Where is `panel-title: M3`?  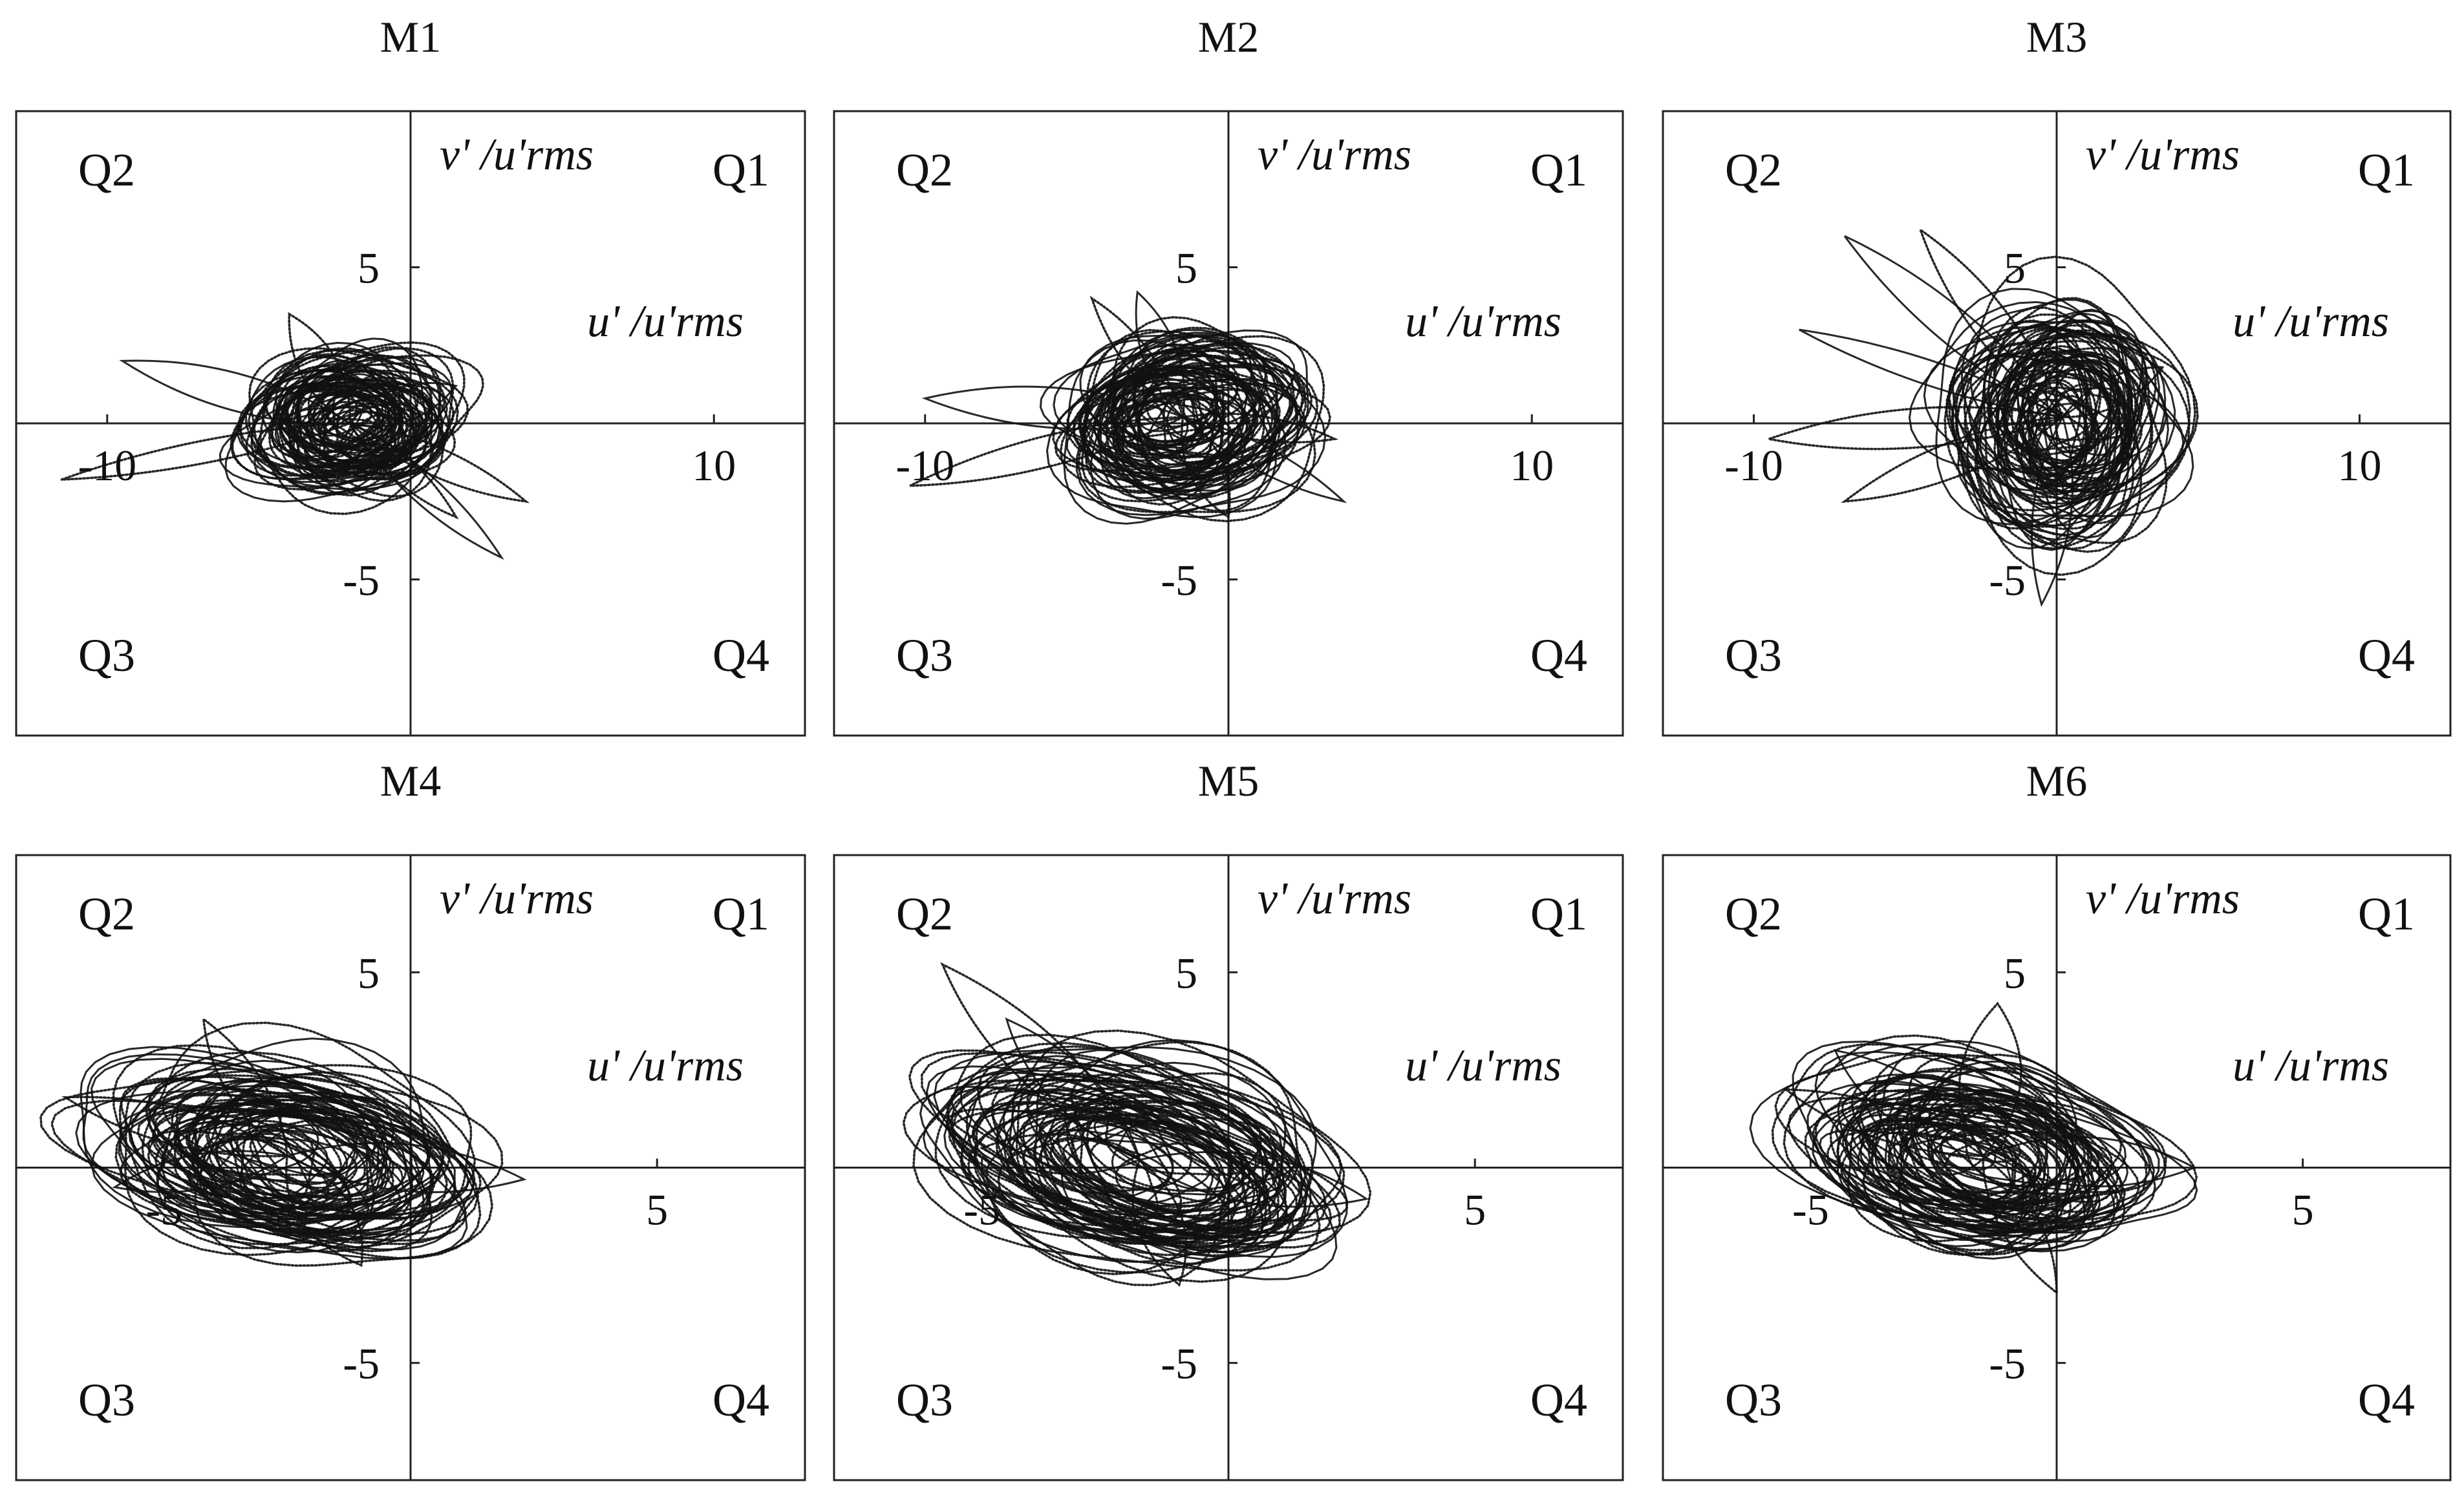 panel-title: M3 is located at coordinates (2056, 37).